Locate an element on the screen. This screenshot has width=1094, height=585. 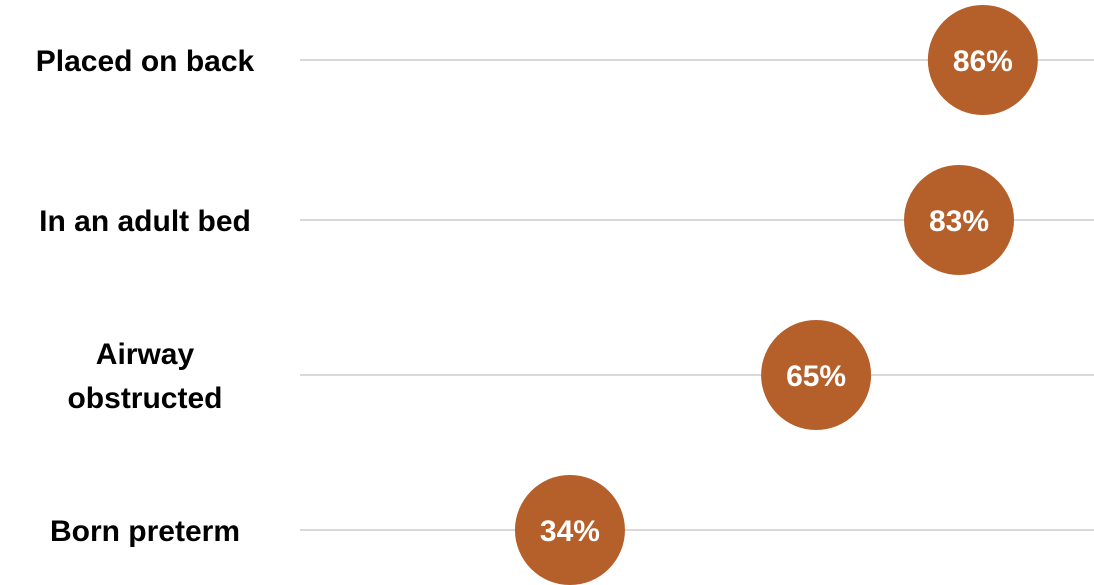
category-label: Born preterm is located at coordinates (145, 531).